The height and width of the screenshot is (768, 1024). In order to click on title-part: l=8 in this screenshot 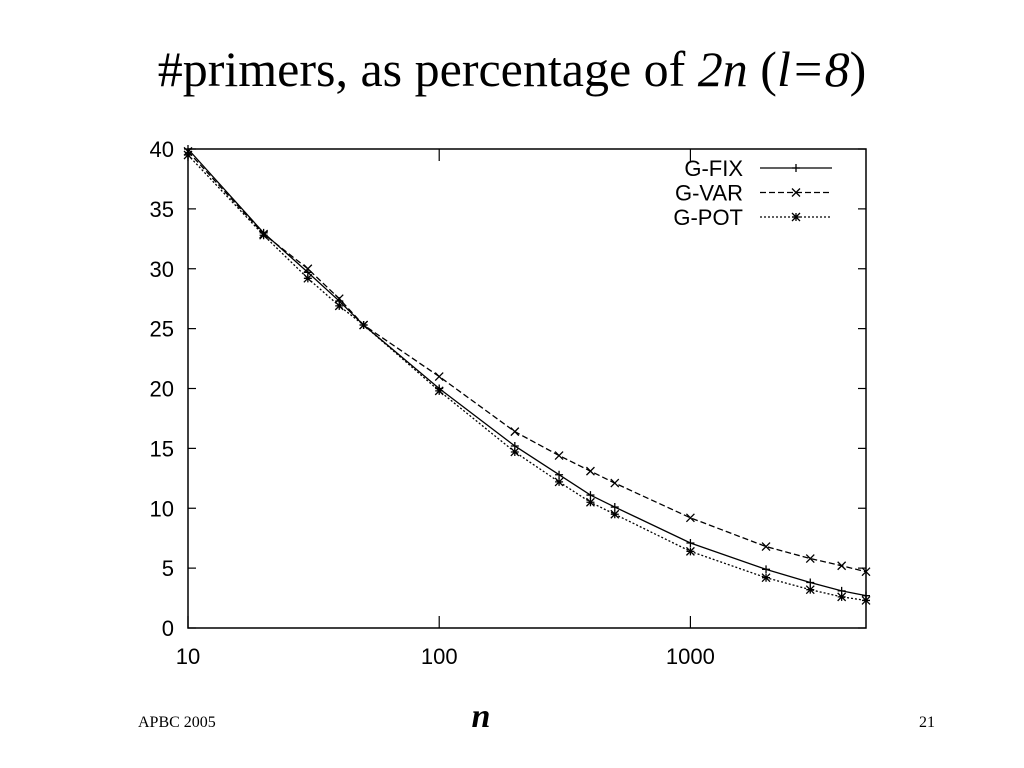, I will do `click(813, 69)`.